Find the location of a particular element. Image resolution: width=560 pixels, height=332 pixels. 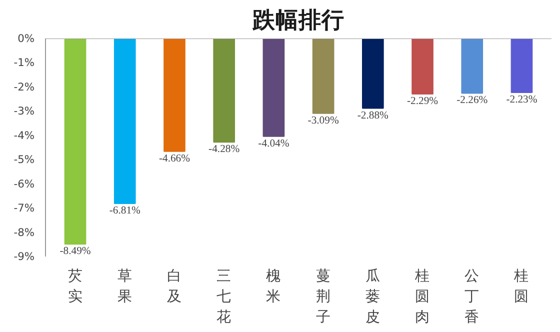

x-tick-label: 芡实 is located at coordinates (75, 286).